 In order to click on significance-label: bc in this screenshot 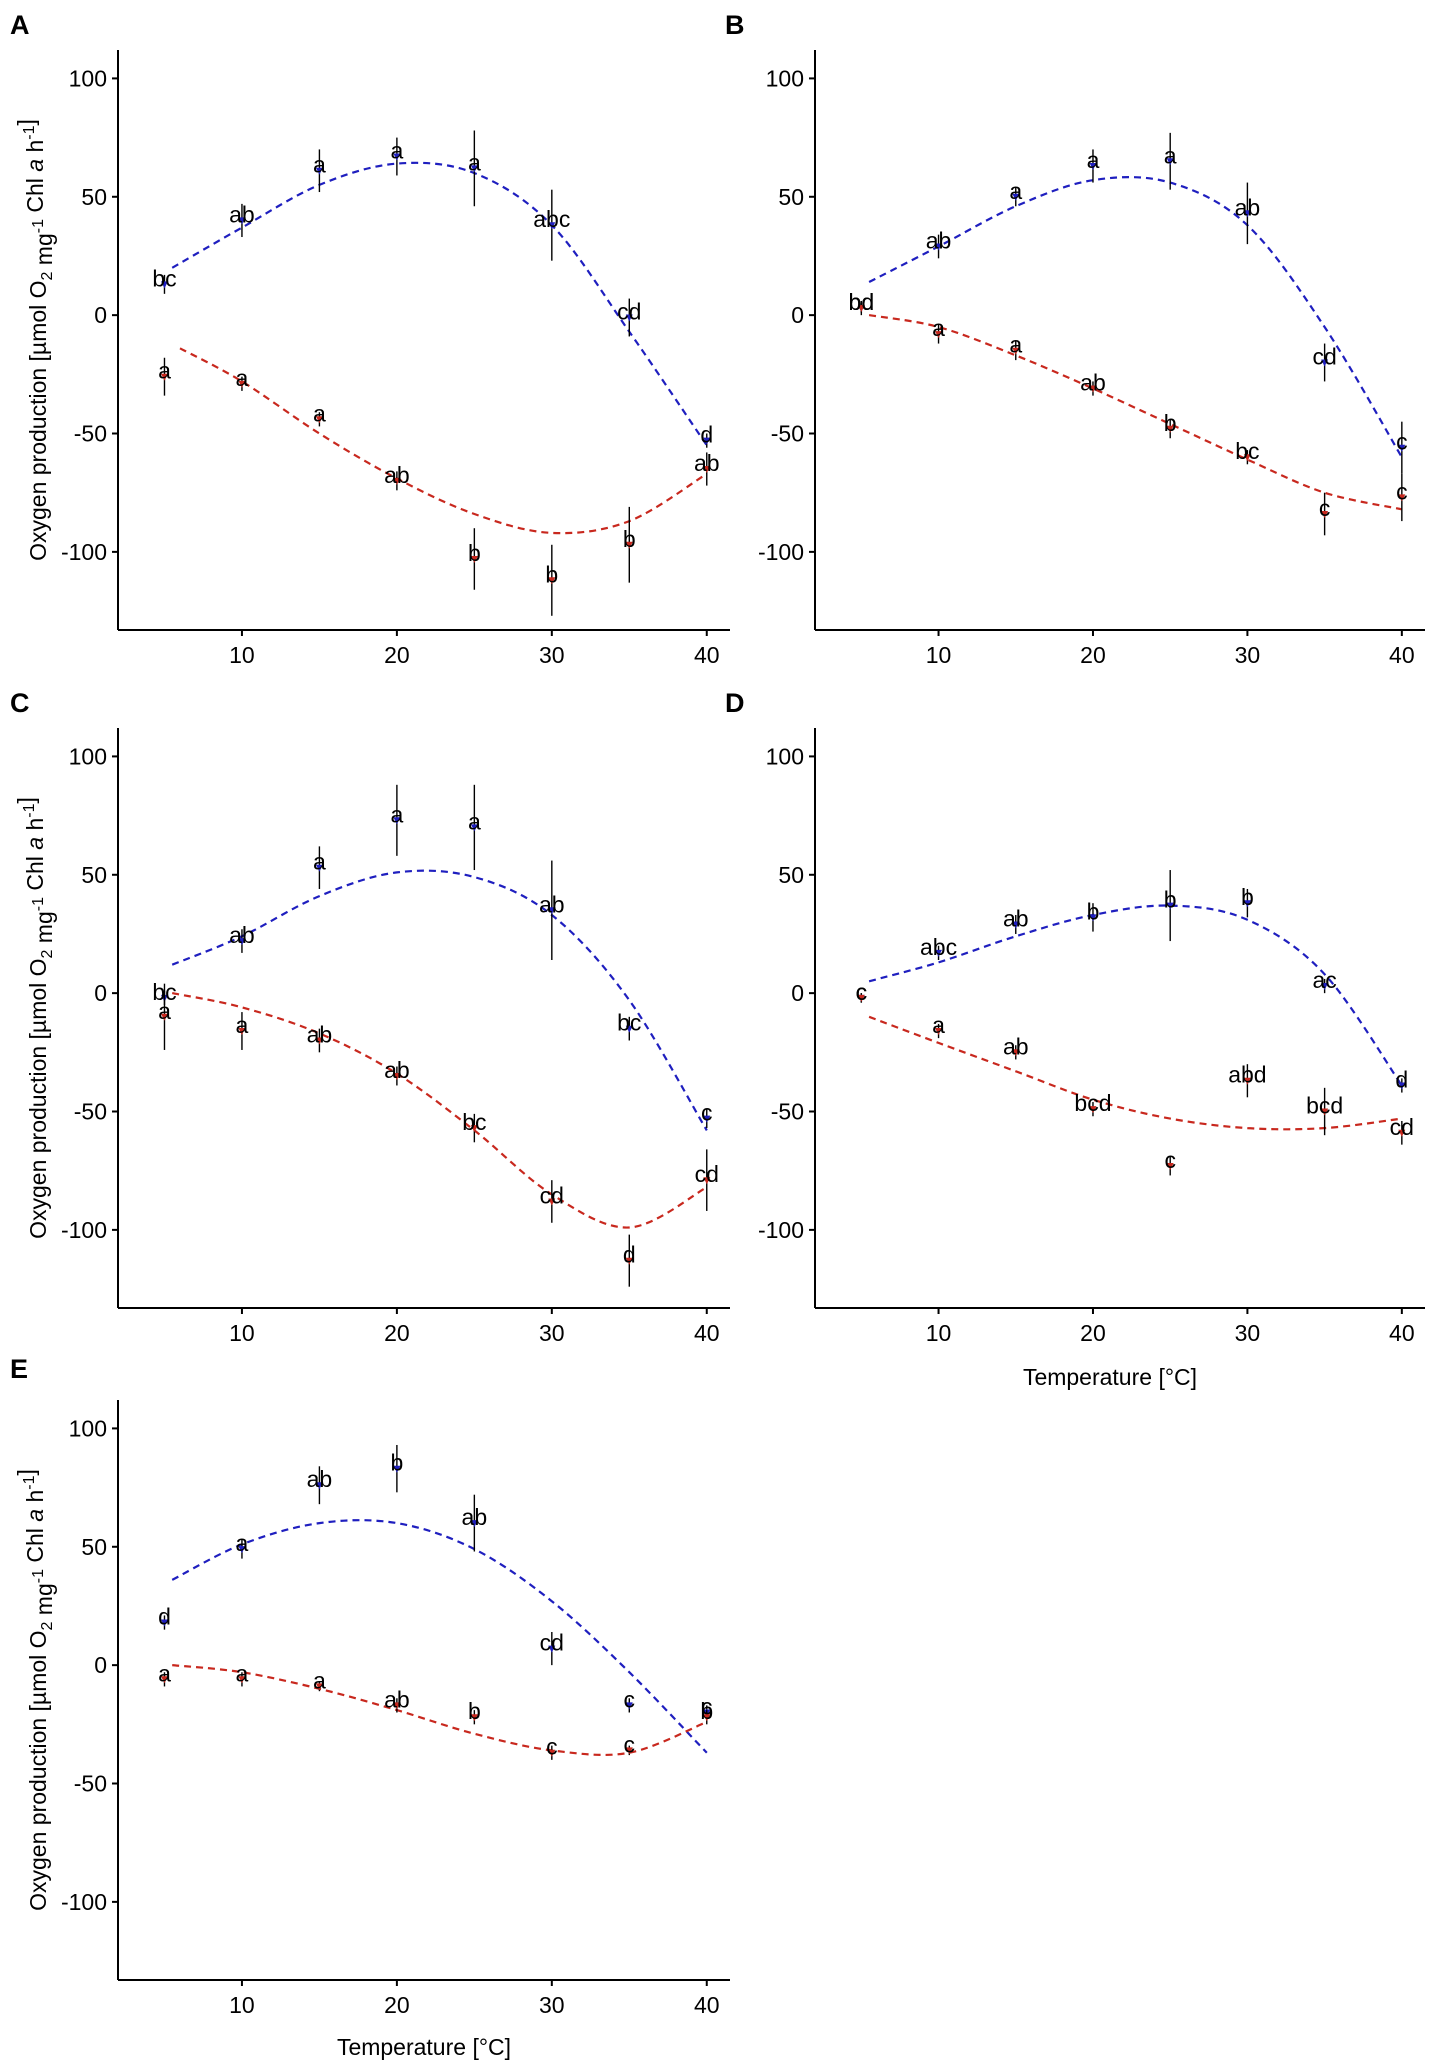, I will do `click(1247, 451)`.